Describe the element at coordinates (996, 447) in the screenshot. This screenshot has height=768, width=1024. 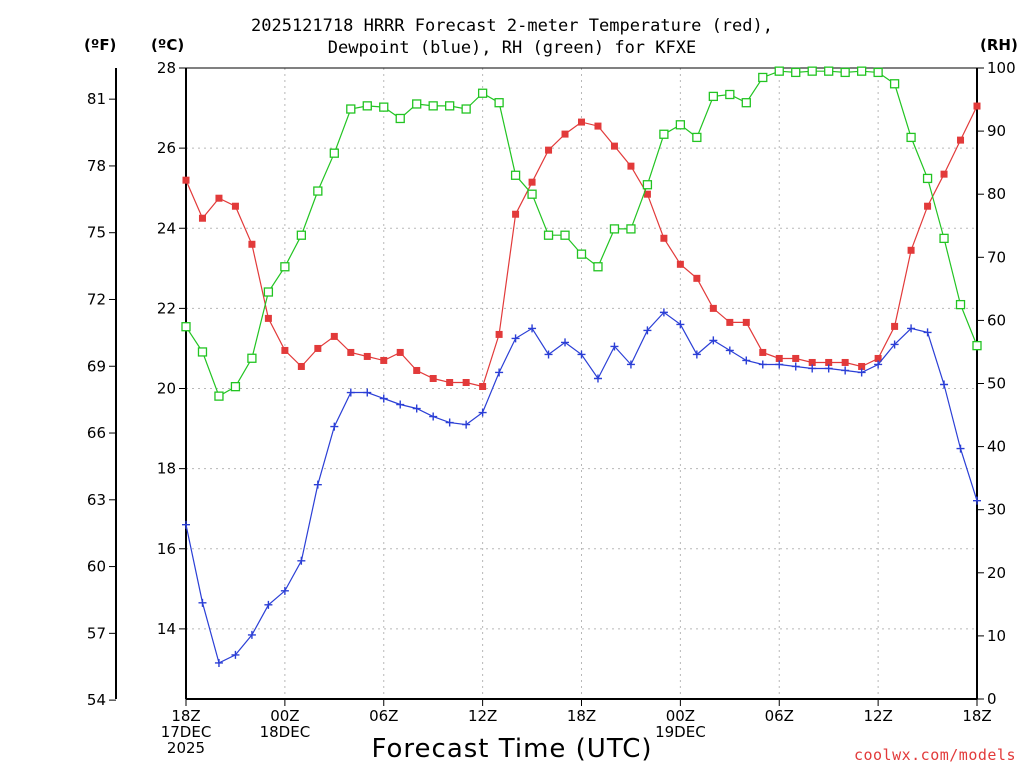
I see `rh-tick-label: 40` at that location.